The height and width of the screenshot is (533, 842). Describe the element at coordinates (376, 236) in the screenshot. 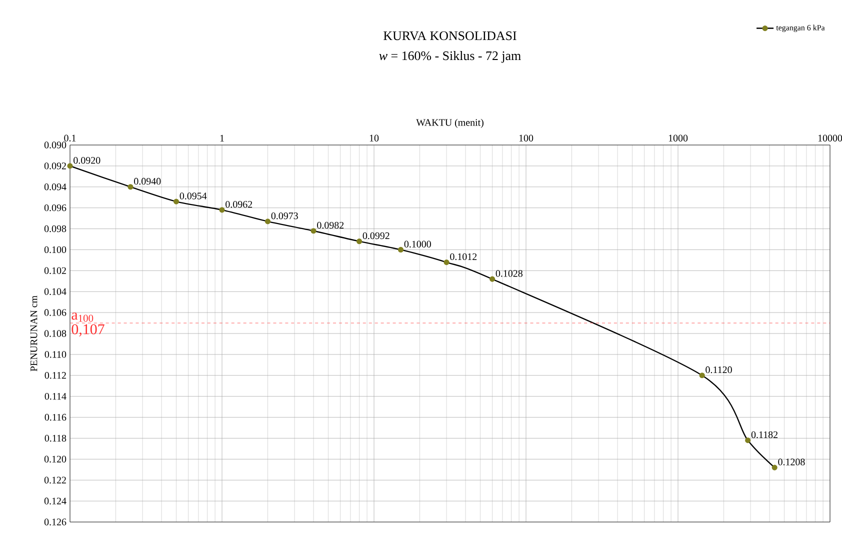

I see `data-label: 0.0992` at that location.